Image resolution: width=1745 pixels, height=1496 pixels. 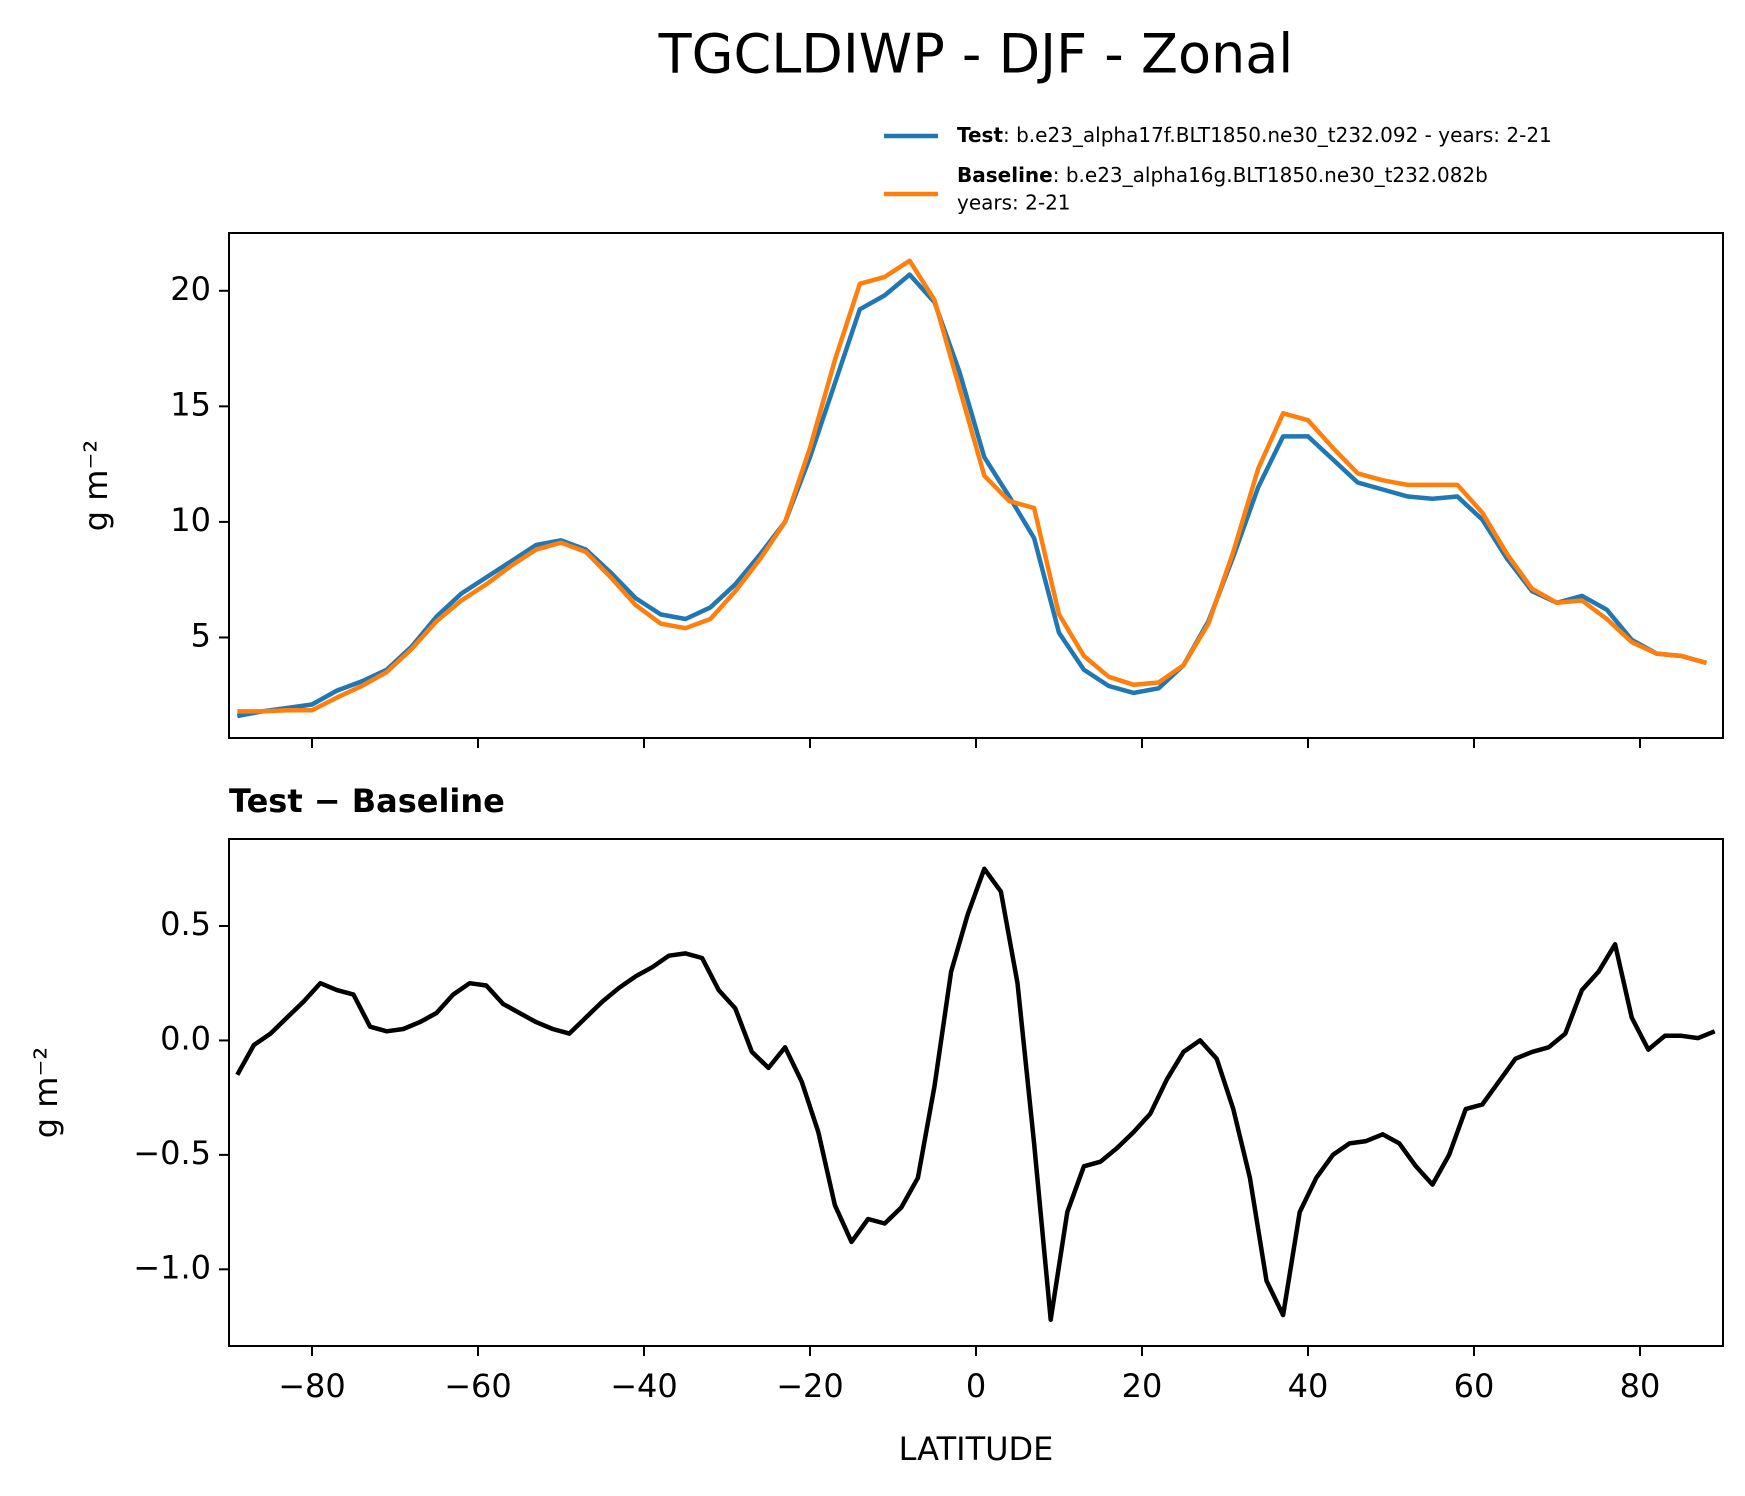 I want to click on x-tick-label: 0, so click(x=976, y=1386).